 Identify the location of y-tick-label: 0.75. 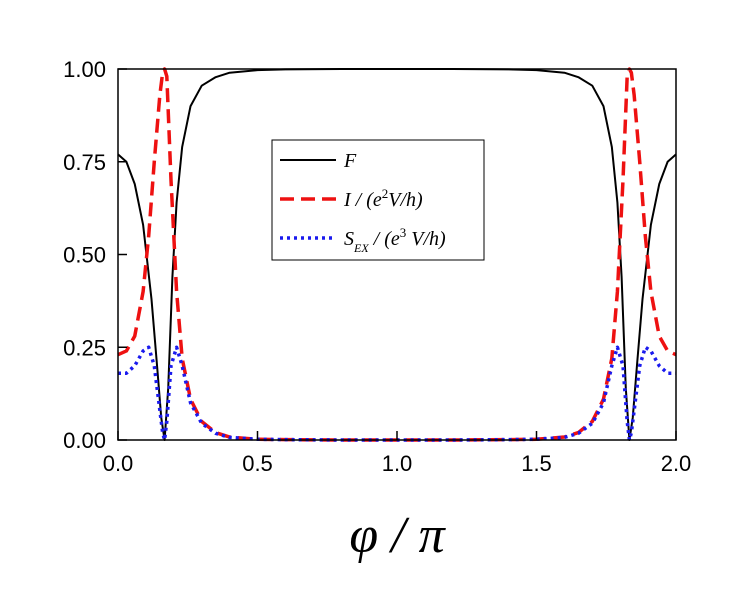
(84, 162).